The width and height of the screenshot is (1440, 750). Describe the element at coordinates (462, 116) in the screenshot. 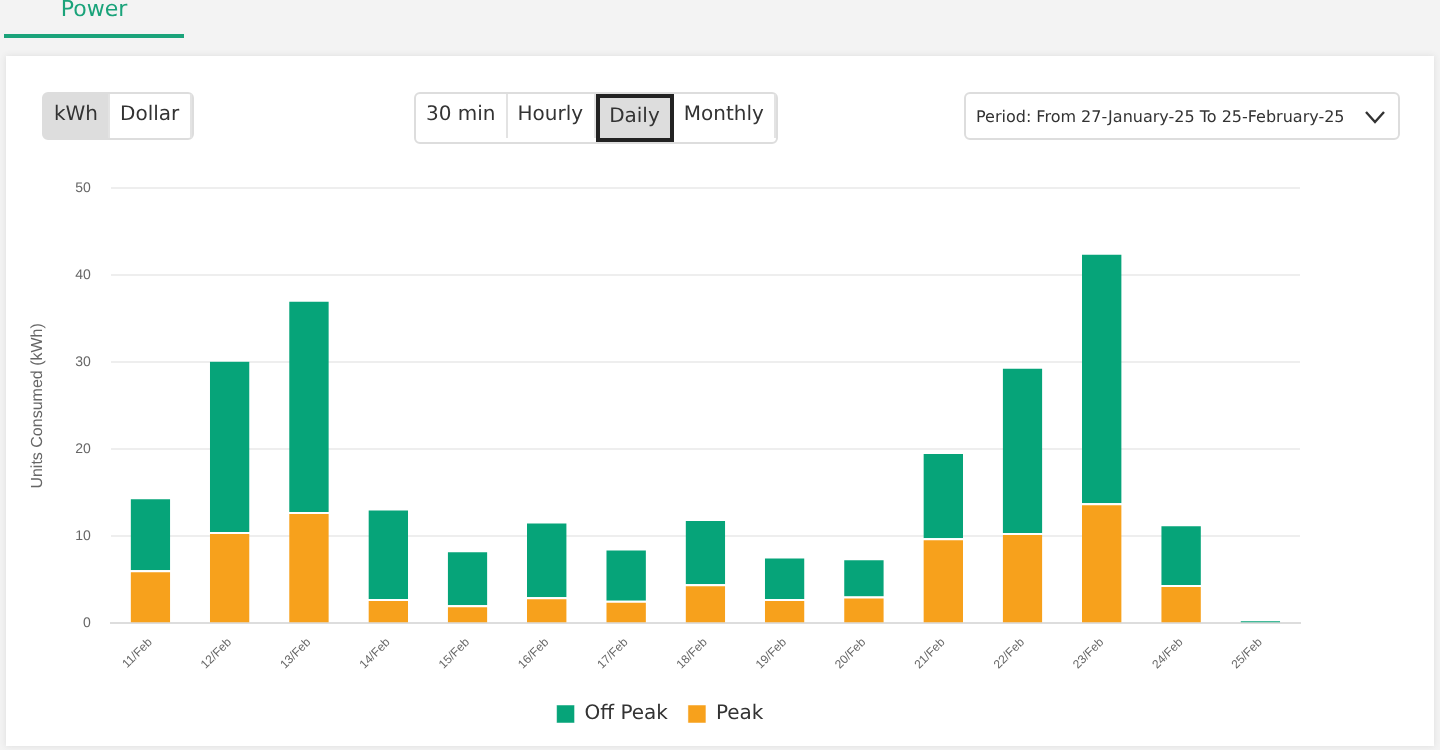

I see `text: 30 min` at that location.